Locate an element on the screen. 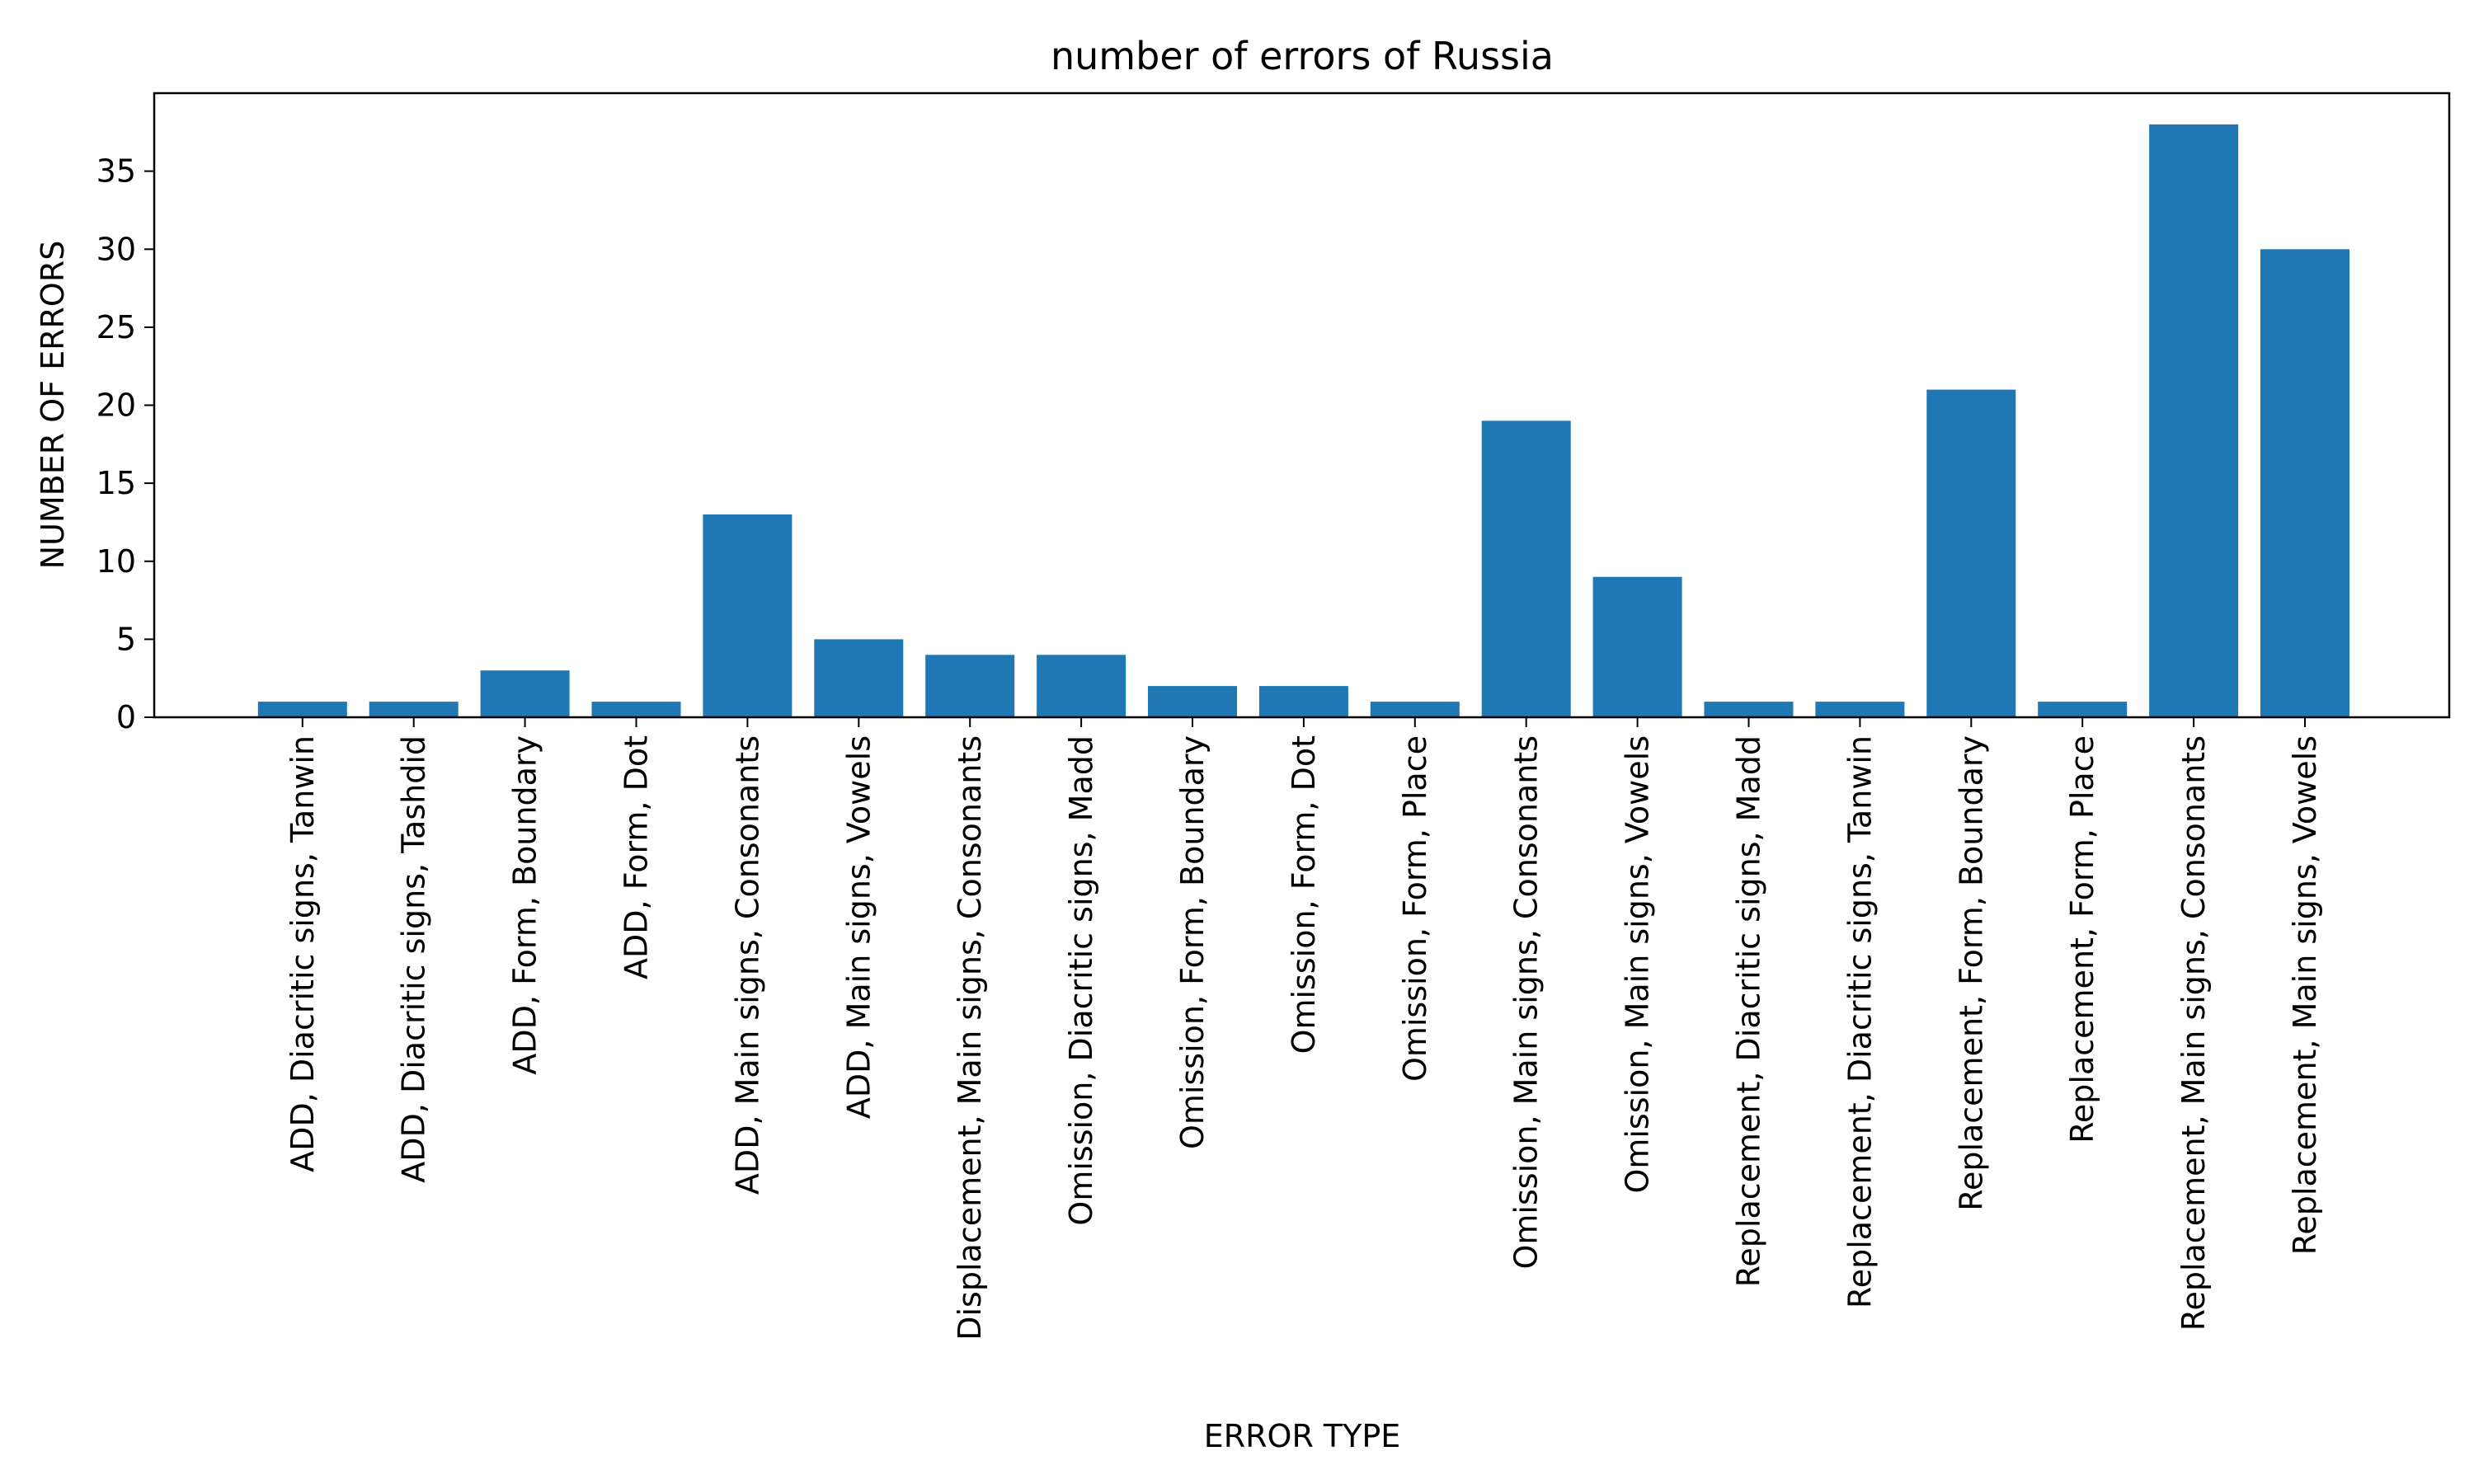 The image size is (2474, 1484). x-tick-label: ADD, Diacritic signs, Tanwin is located at coordinates (303, 953).